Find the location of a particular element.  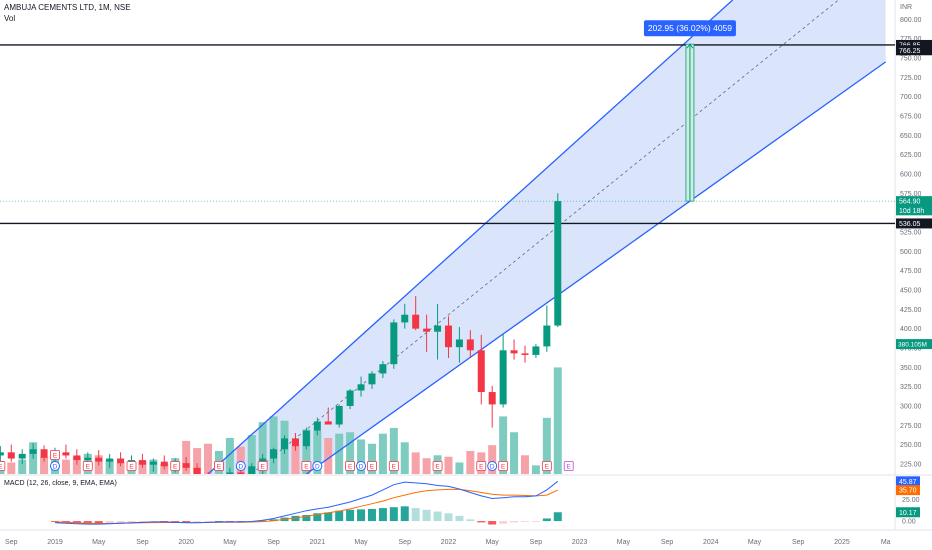

price-tick-label: 725.00 is located at coordinates (911, 78).